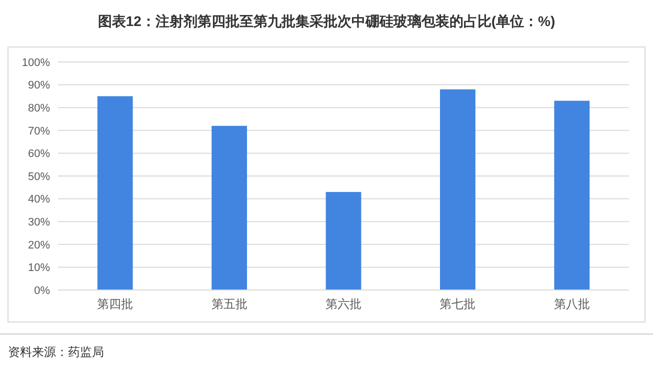  I want to click on y-tick-label: 60%, so click(39, 154).